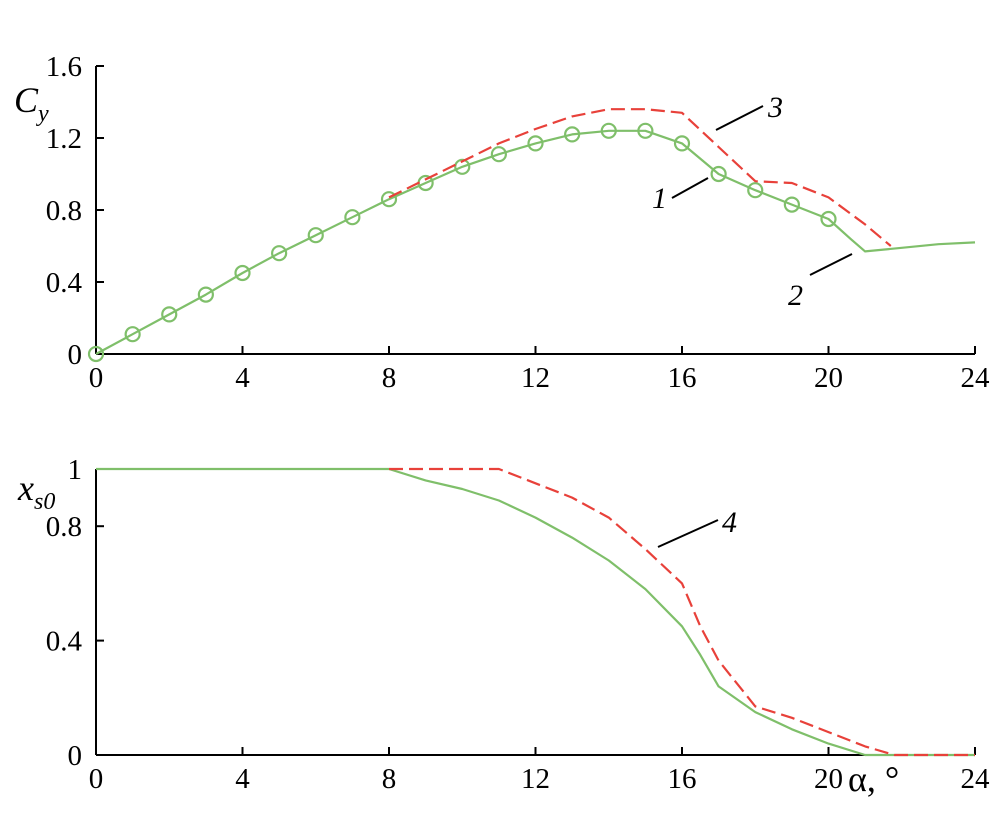  Describe the element at coordinates (36, 491) in the screenshot. I see `y-axis-label: xs0` at that location.